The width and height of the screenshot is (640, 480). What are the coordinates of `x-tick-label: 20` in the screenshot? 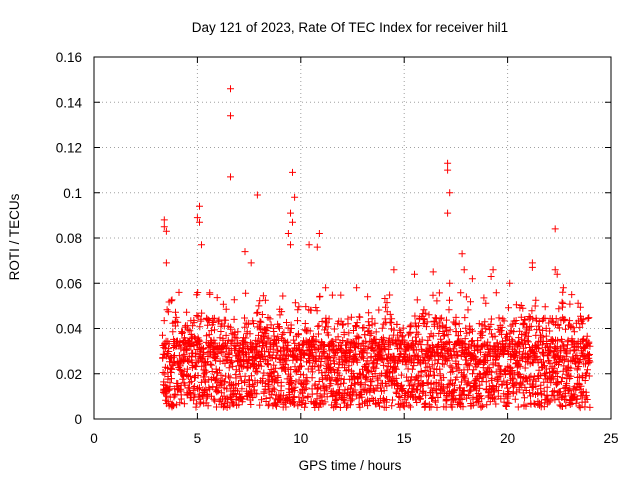 It's located at (507, 438).